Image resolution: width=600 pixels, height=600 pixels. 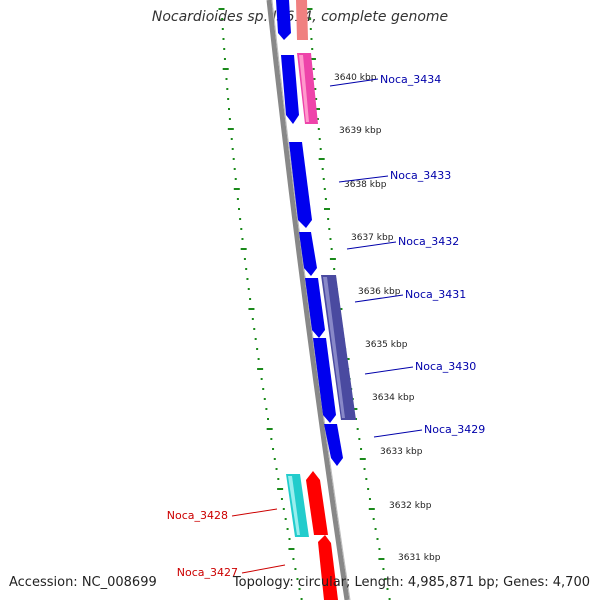 I want to click on gene-label: Noca_3430, so click(x=445, y=366).